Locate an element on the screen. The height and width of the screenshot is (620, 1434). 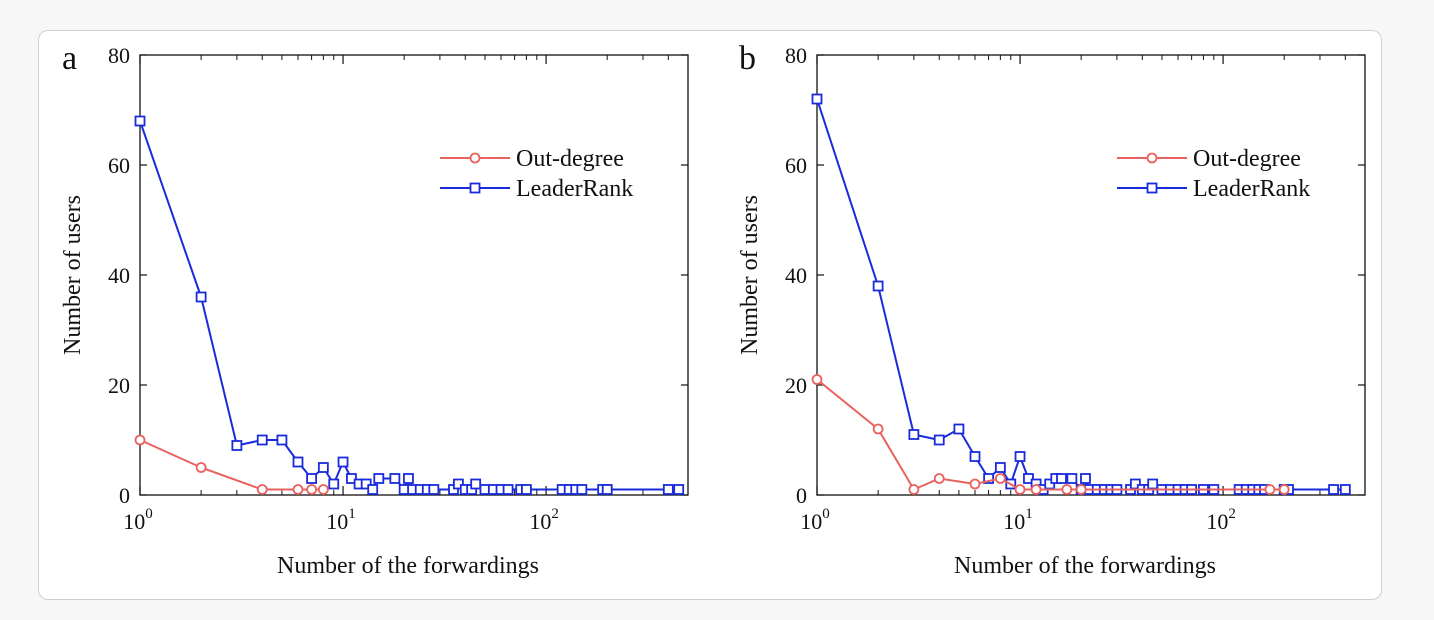
x-tick-label: 10⁰ is located at coordinates (138, 520).